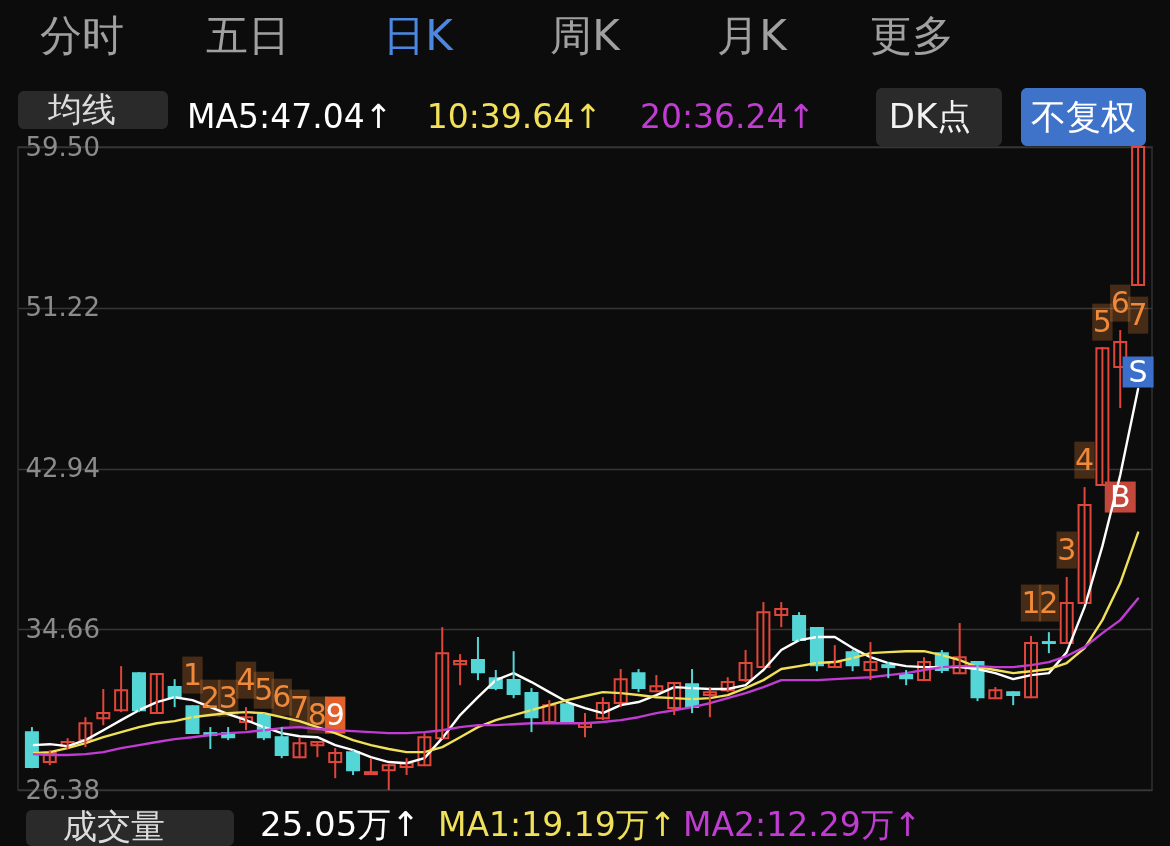 Image resolution: width=1170 pixels, height=846 pixels. What do you see at coordinates (62, 468) in the screenshot?
I see `y-tick-label: 42.94` at bounding box center [62, 468].